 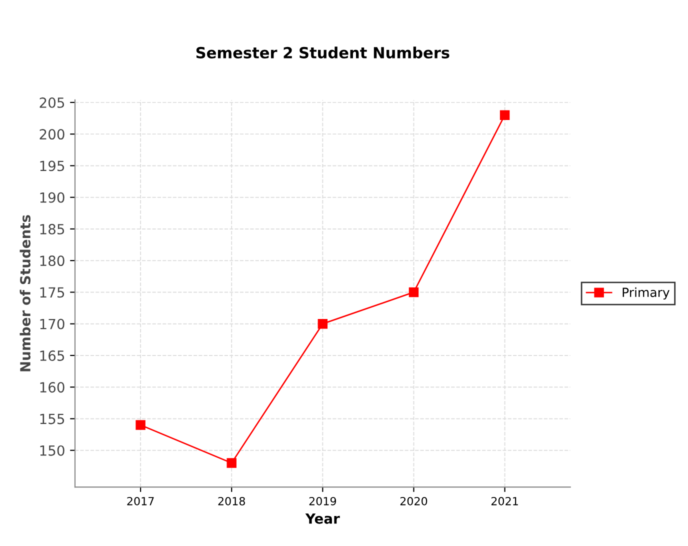 What do you see at coordinates (52, 419) in the screenshot?
I see `y-tick-label: 155` at bounding box center [52, 419].